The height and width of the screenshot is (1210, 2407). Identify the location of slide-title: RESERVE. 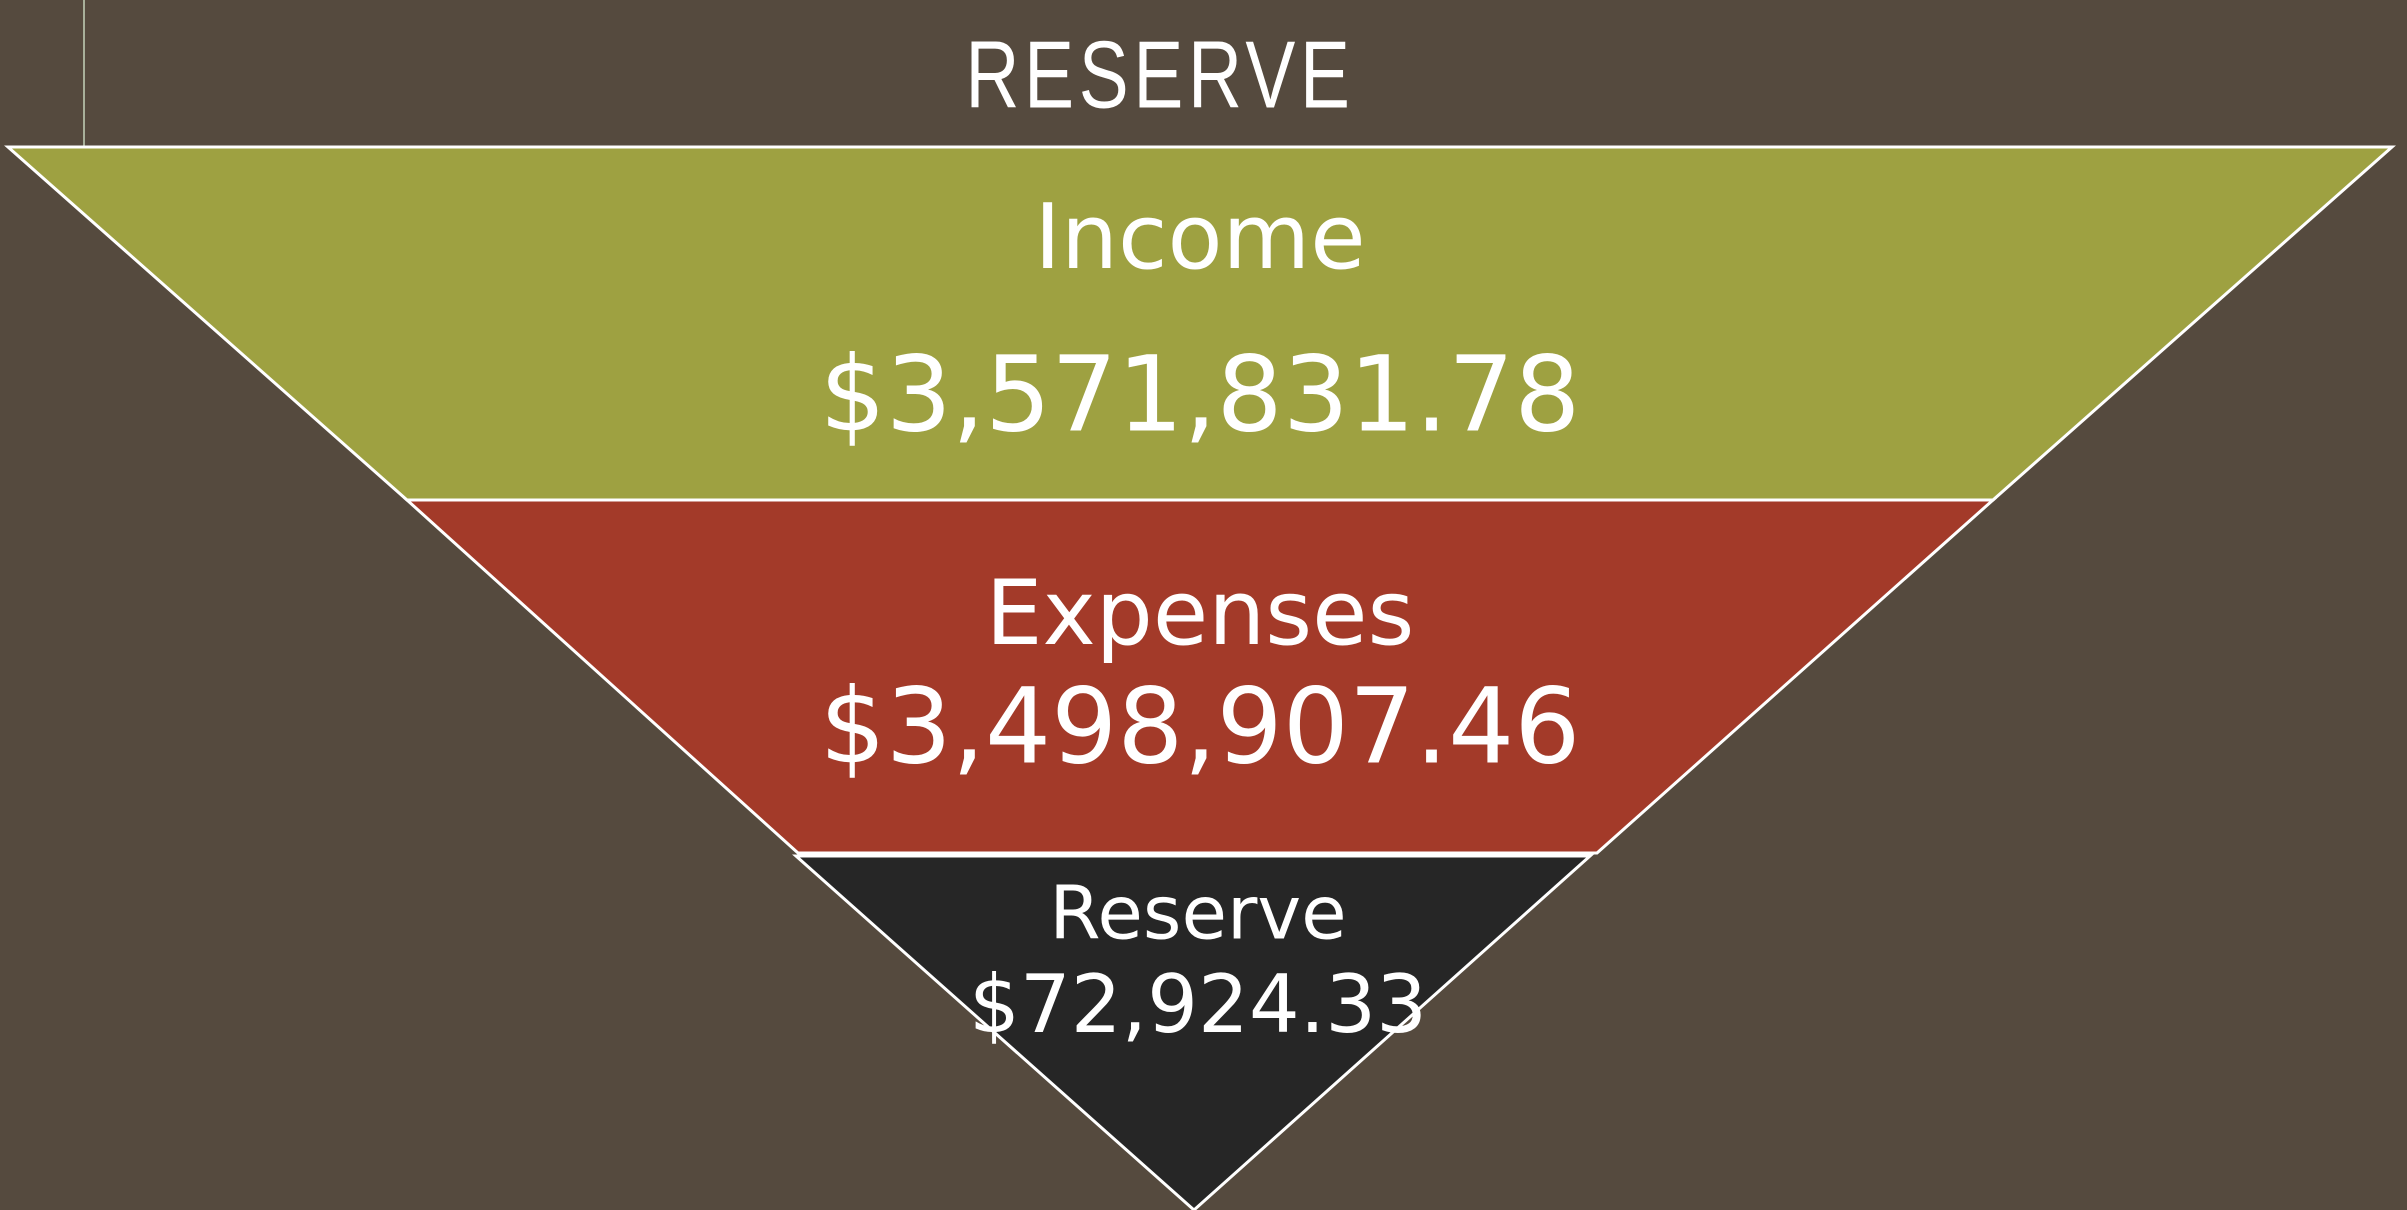
(1159, 74).